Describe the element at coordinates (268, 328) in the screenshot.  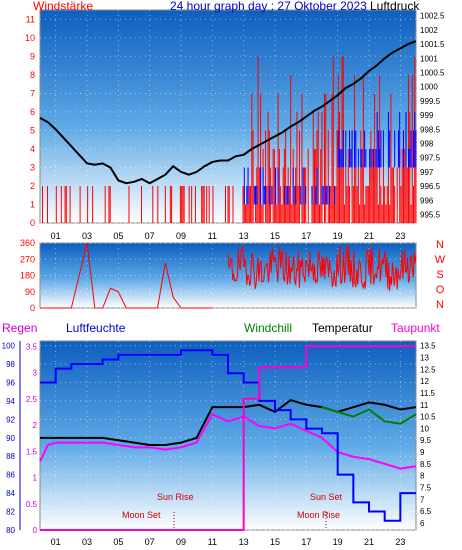
I see `windchill-label: Windchill` at that location.